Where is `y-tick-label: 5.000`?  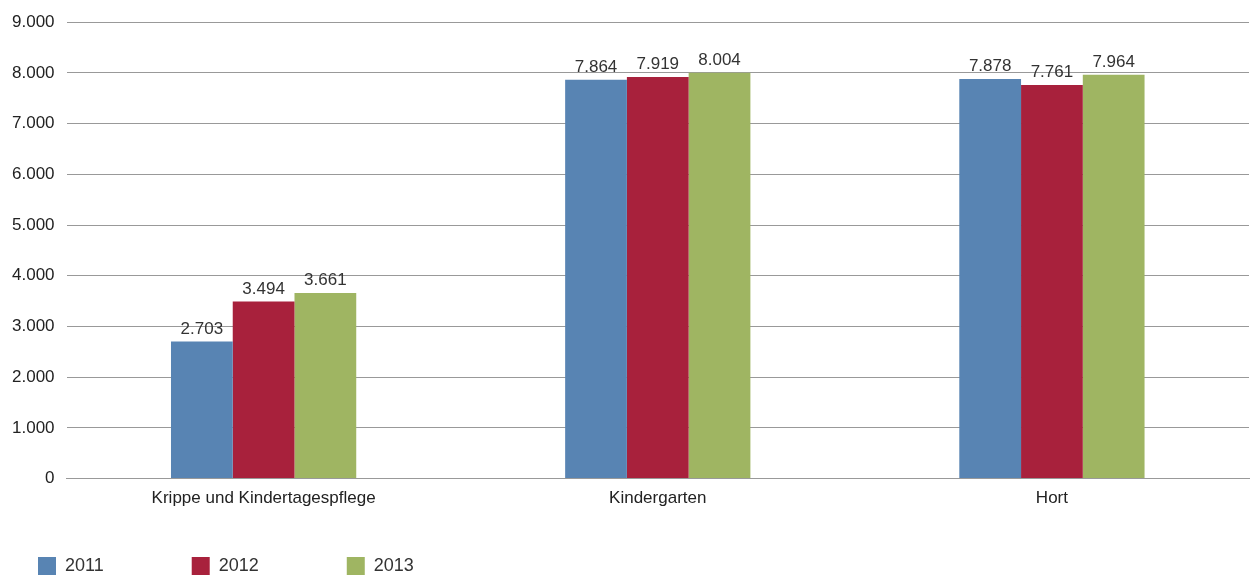 y-tick-label: 5.000 is located at coordinates (33, 224).